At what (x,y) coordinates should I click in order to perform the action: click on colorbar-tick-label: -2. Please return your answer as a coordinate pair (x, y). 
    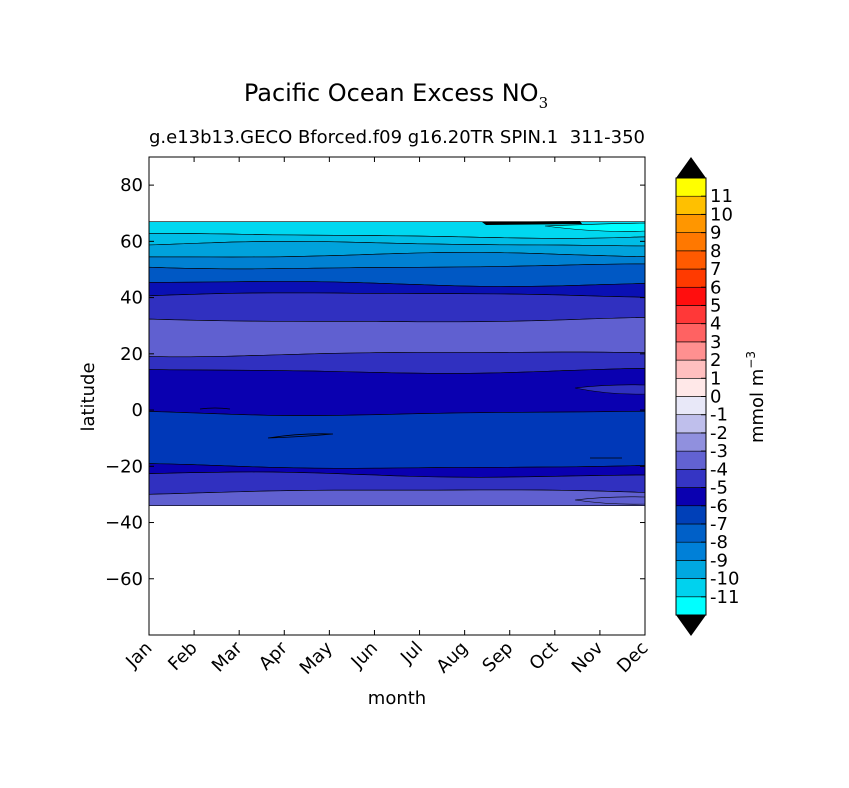
    Looking at the image, I should click on (719, 433).